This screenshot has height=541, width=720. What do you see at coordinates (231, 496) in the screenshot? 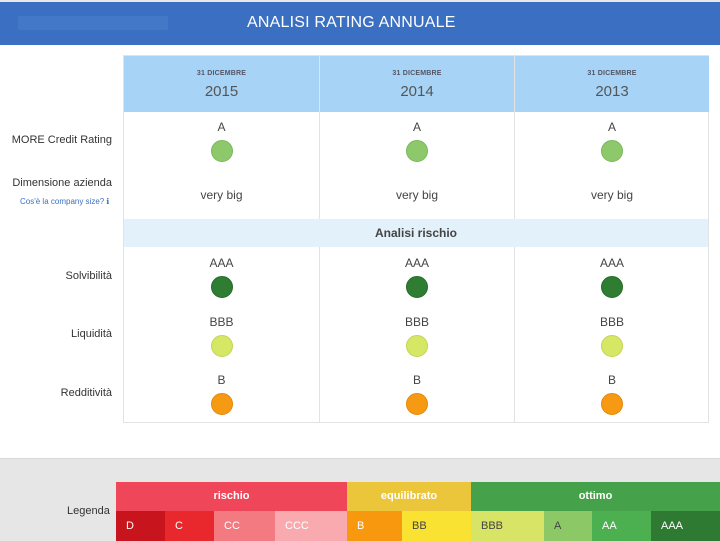
I see `legend-group-risk: rischio` at bounding box center [231, 496].